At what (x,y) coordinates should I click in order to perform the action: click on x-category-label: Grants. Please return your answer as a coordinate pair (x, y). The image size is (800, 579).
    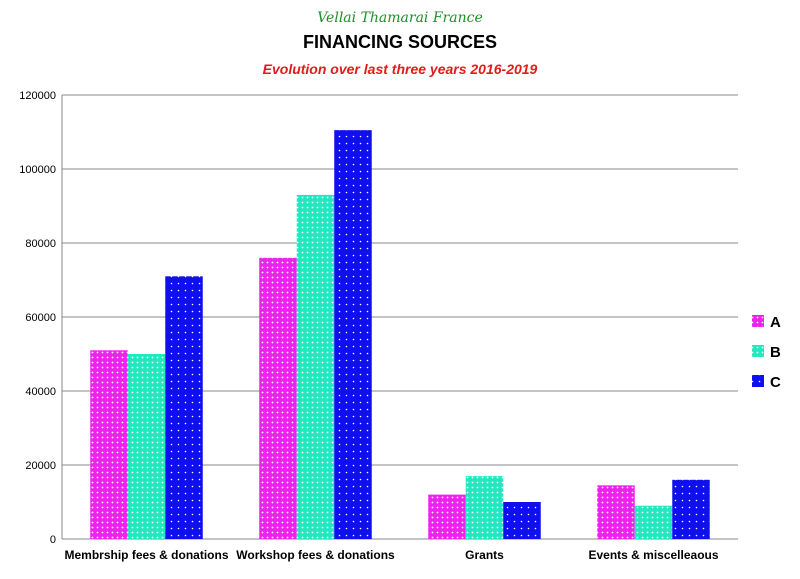
    Looking at the image, I should click on (484, 555).